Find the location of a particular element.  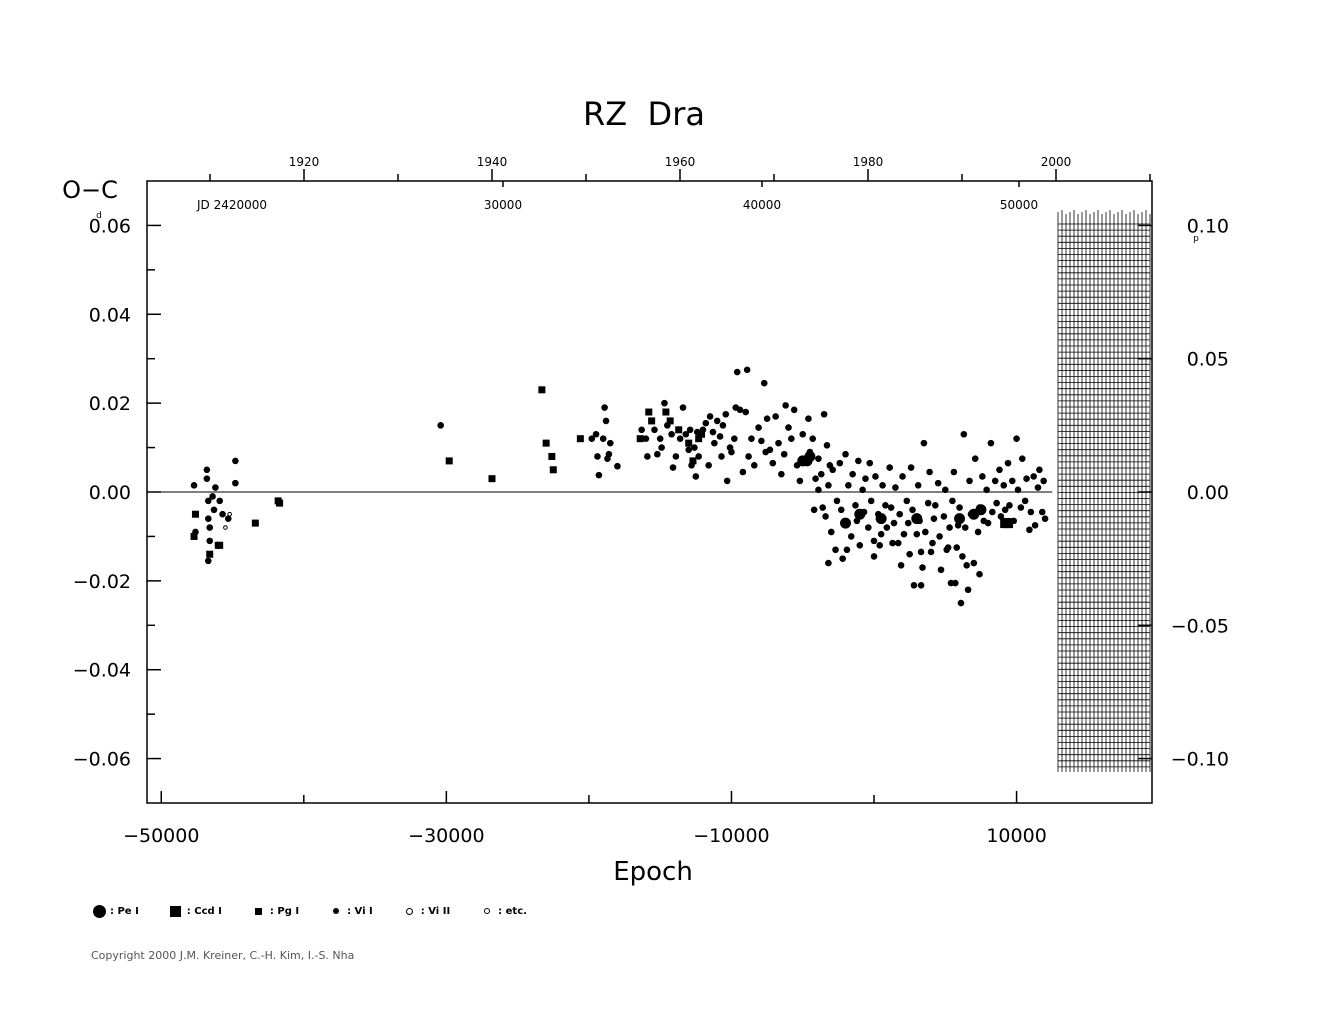

legend-label: : Pe I is located at coordinates (124, 911).